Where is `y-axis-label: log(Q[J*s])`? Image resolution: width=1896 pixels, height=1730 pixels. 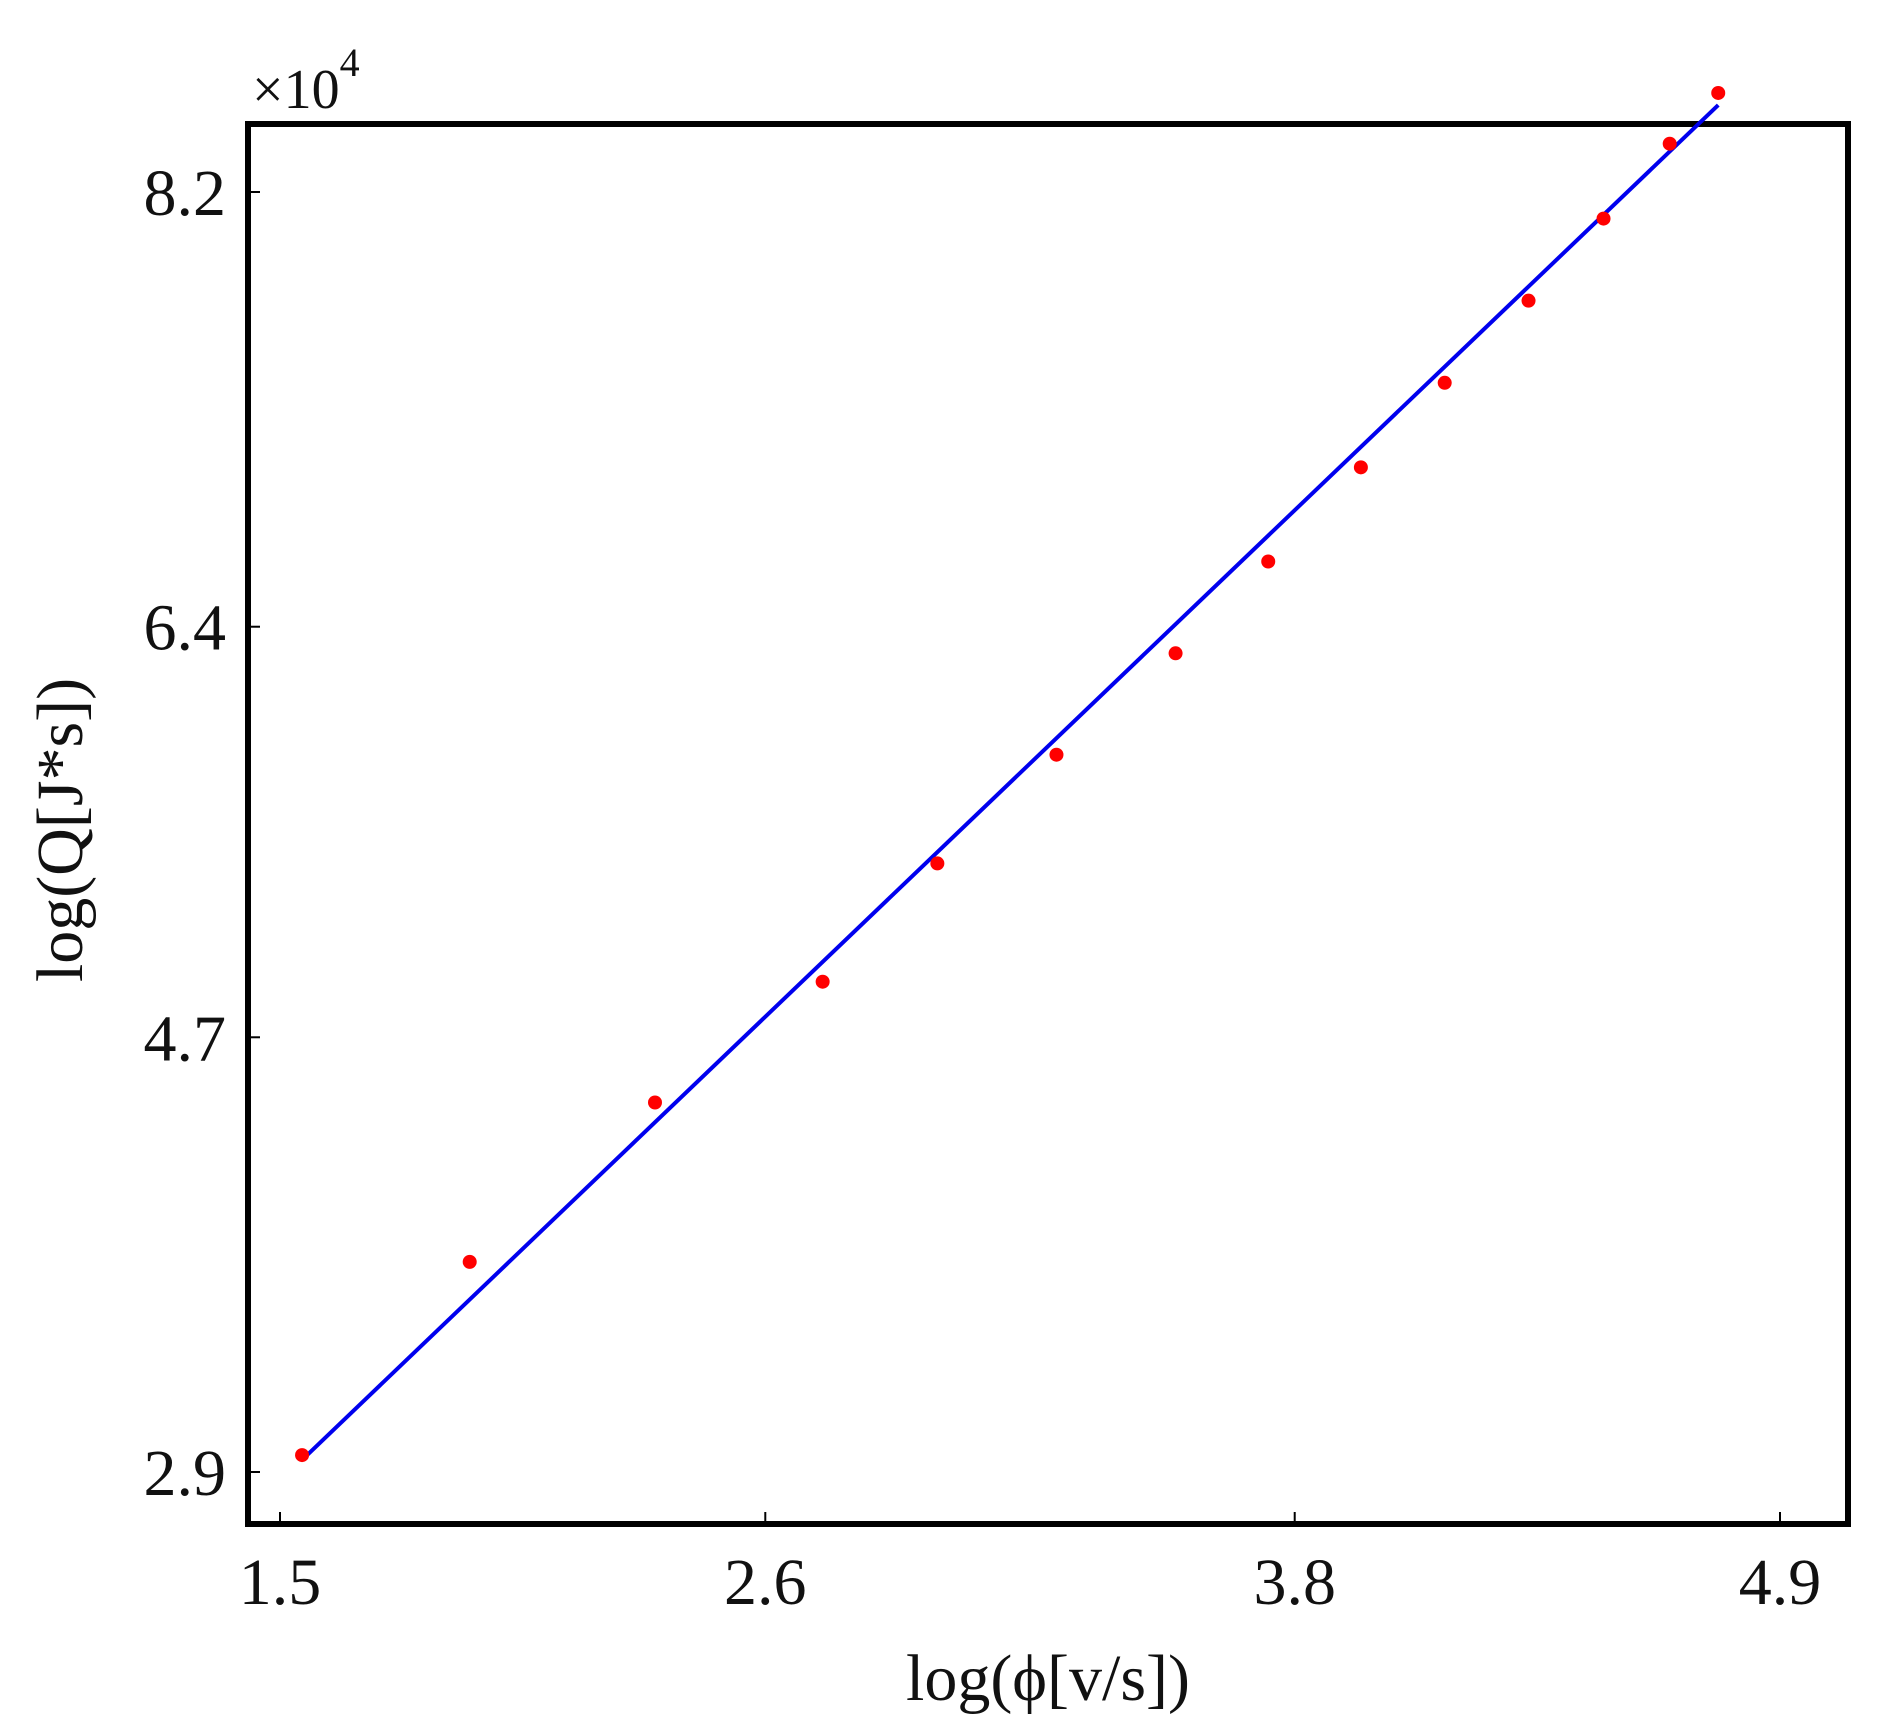
y-axis-label: log(Q[J*s]) is located at coordinates (60, 830).